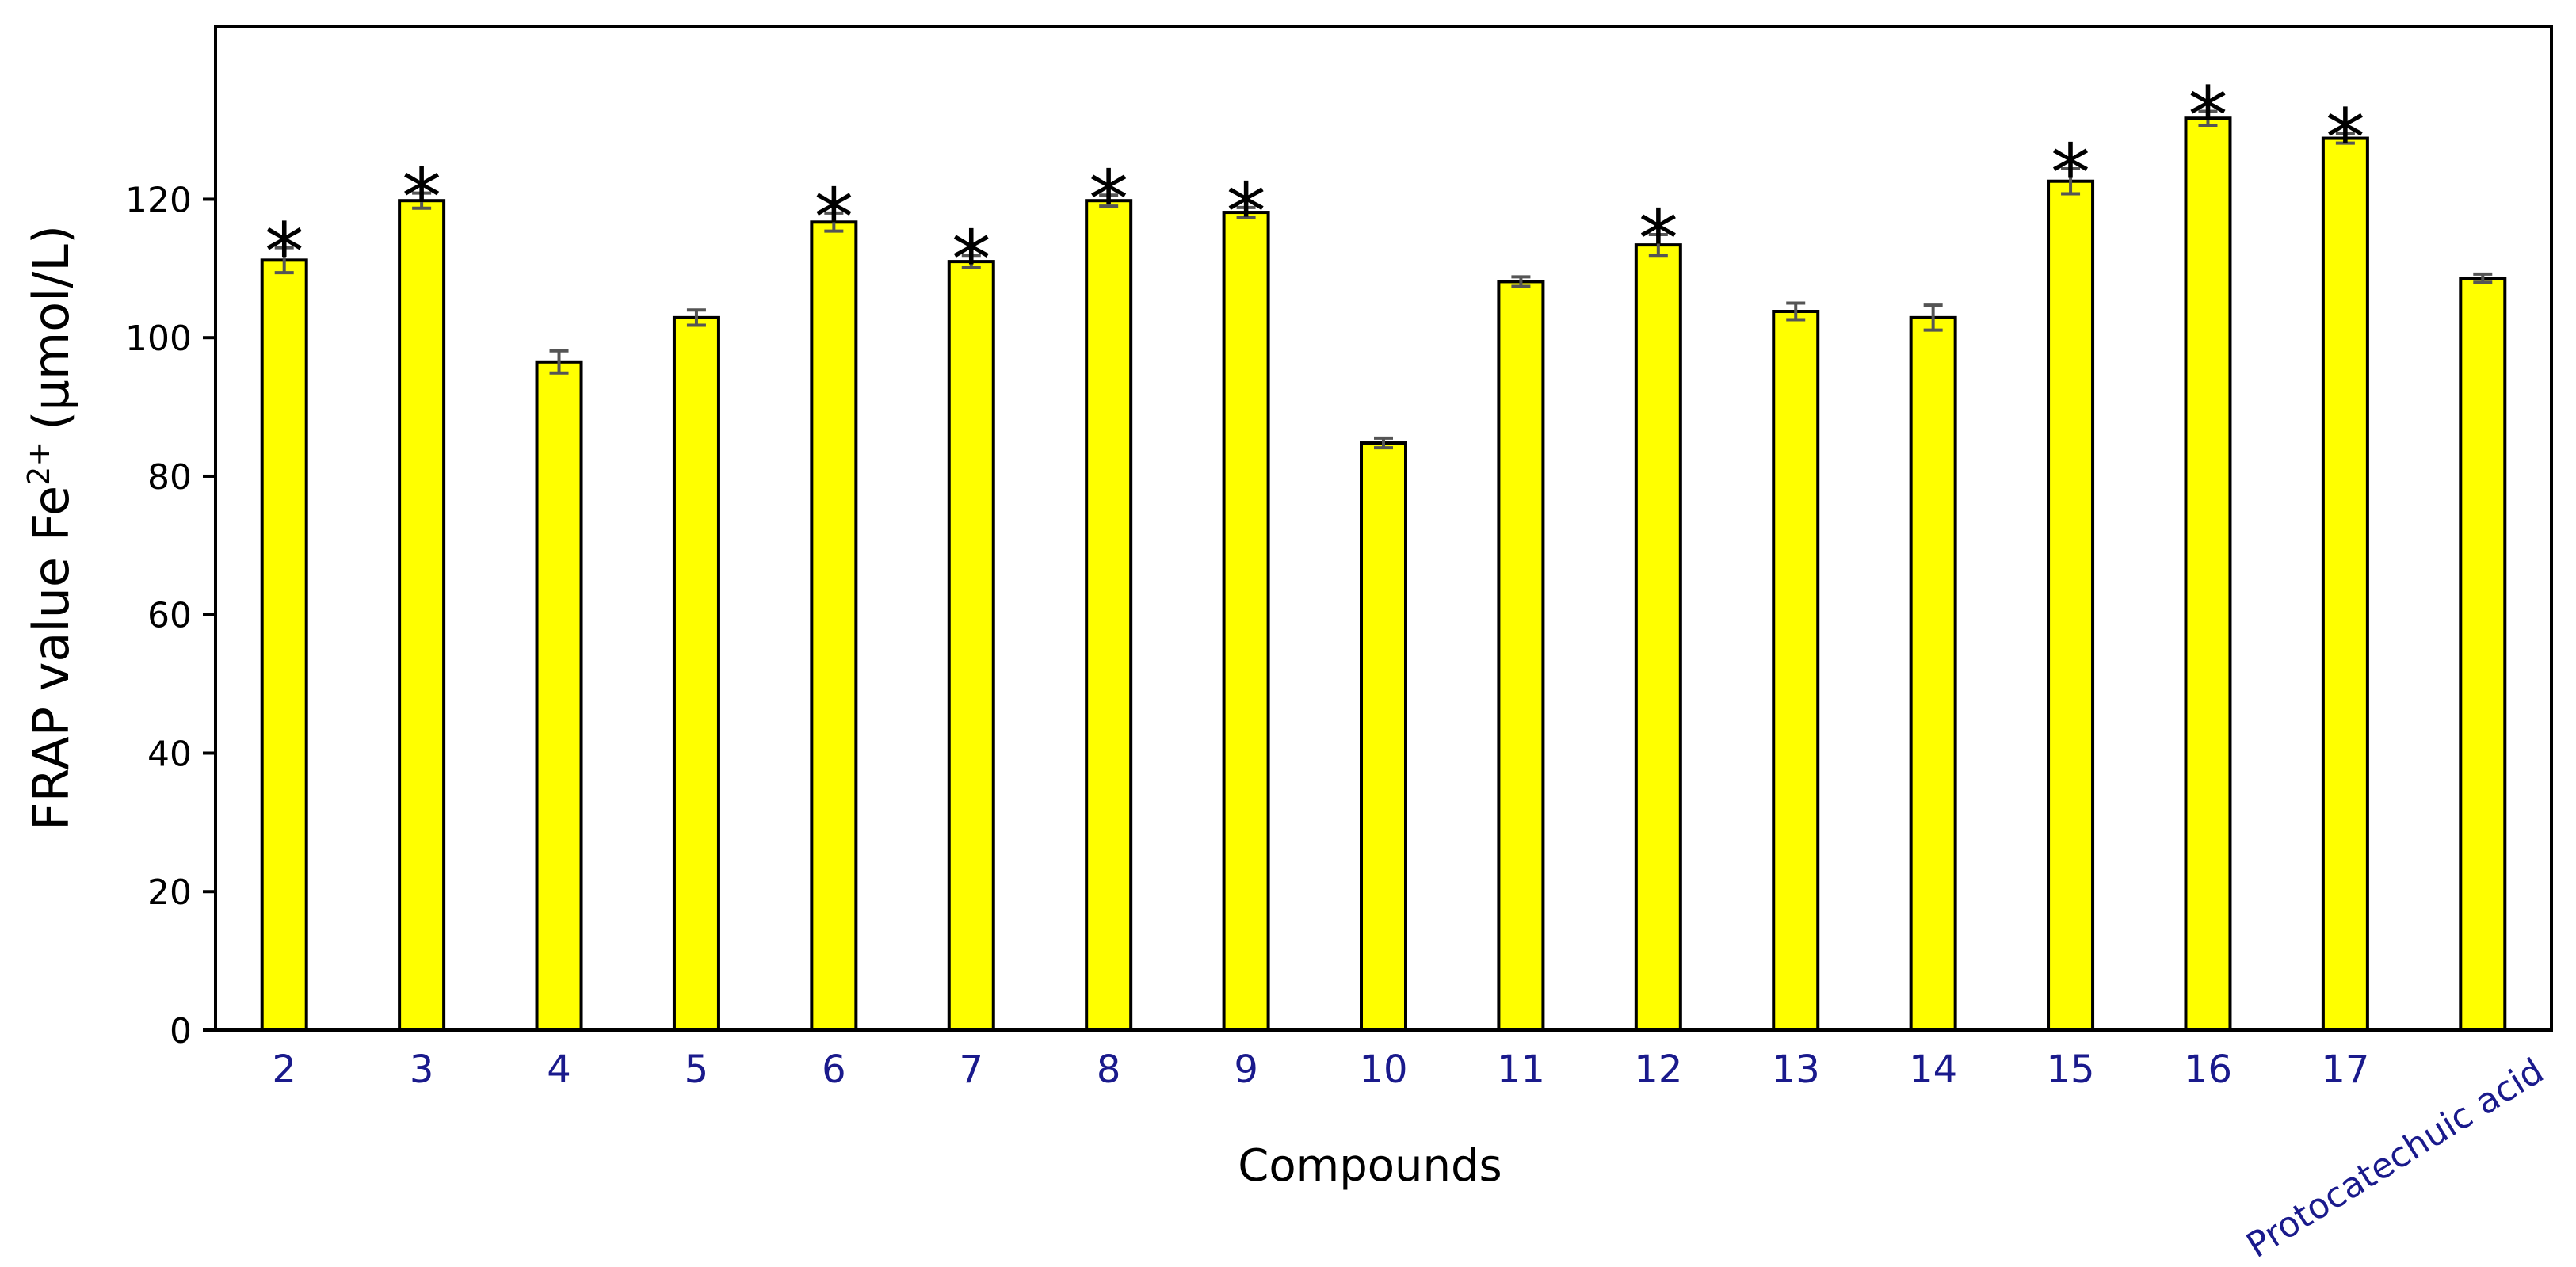 Image resolution: width=2576 pixels, height=1267 pixels. Describe the element at coordinates (51, 327) in the screenshot. I see `y-label-unit: (µmol/L)` at that location.